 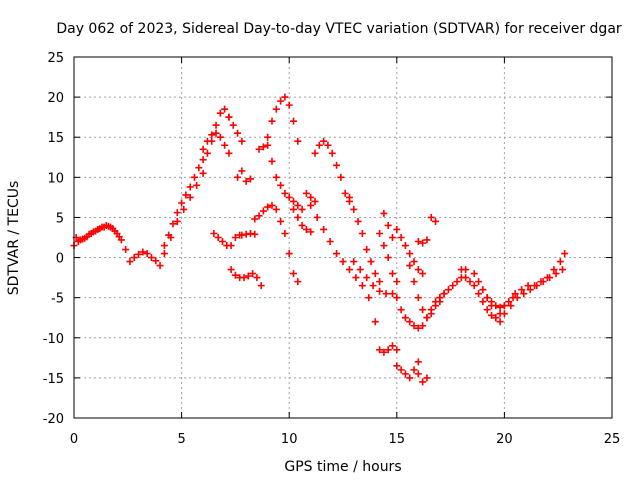 I want to click on series-arc-hh, so click(x=500, y=302).